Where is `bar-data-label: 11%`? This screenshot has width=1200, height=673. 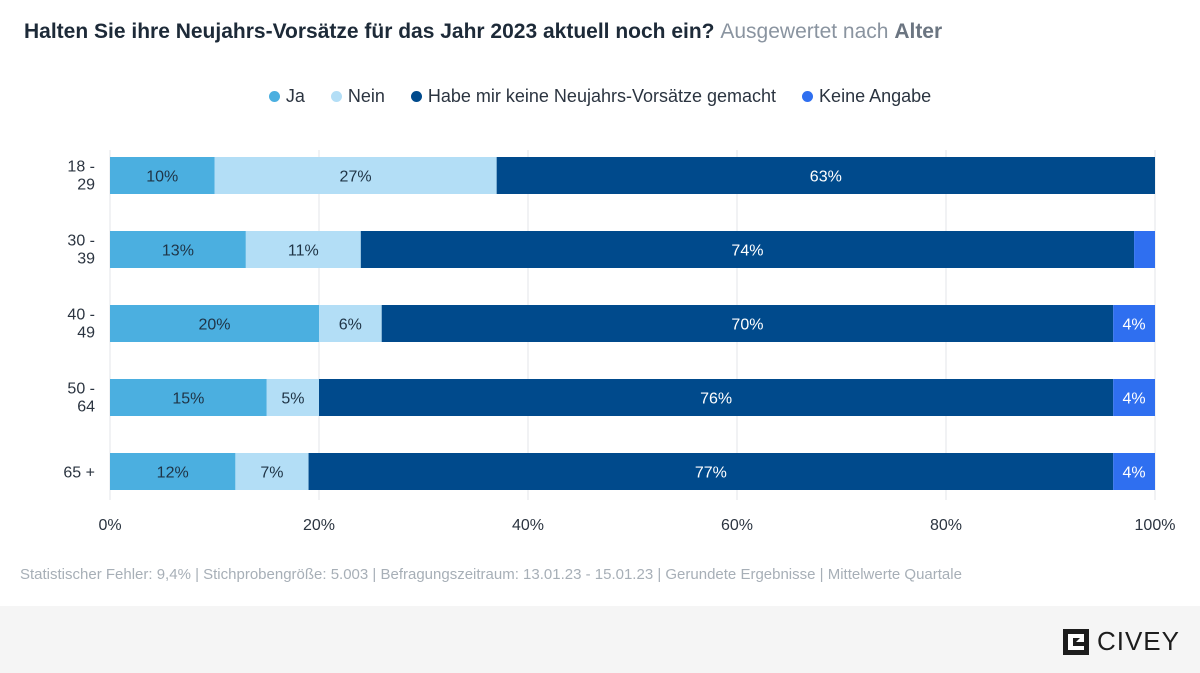 bar-data-label: 11% is located at coordinates (303, 251).